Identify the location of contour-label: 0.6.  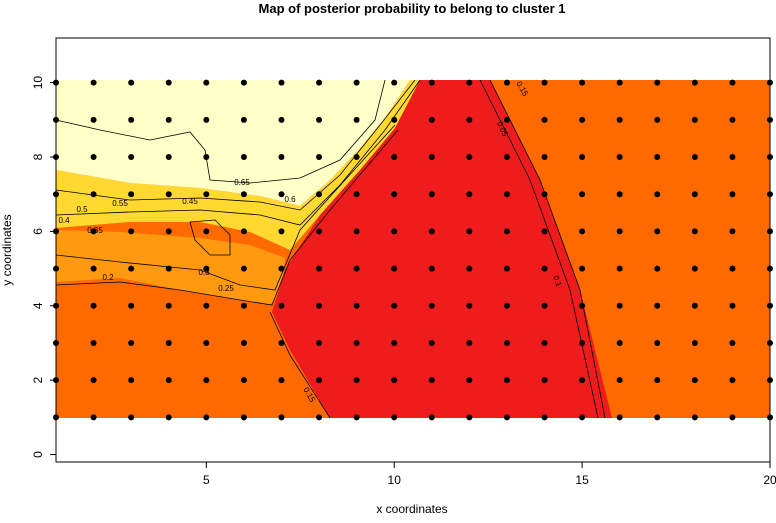
(290, 199).